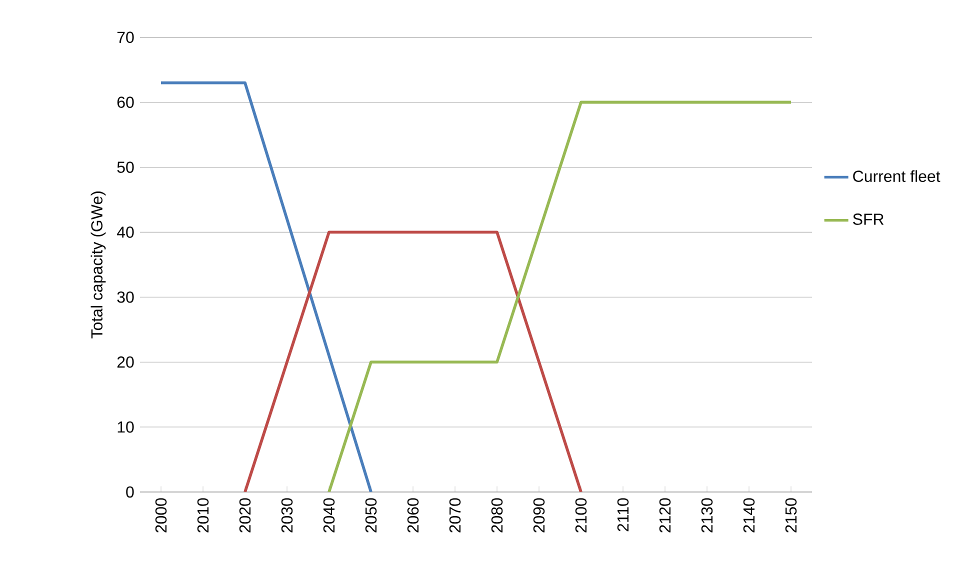  What do you see at coordinates (329, 515) in the screenshot?
I see `x-tick-label: 2040` at bounding box center [329, 515].